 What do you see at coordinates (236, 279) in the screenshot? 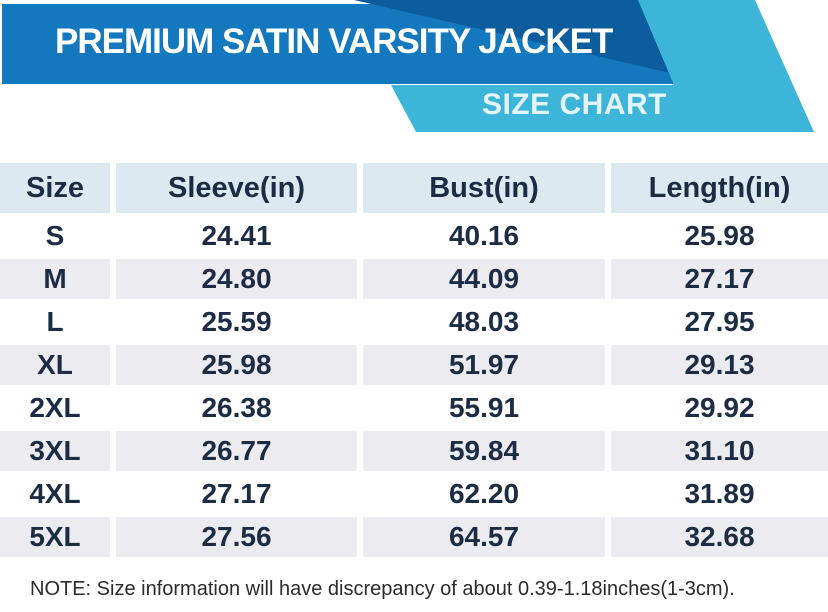
I see `sleeve-cell: 24.80` at bounding box center [236, 279].